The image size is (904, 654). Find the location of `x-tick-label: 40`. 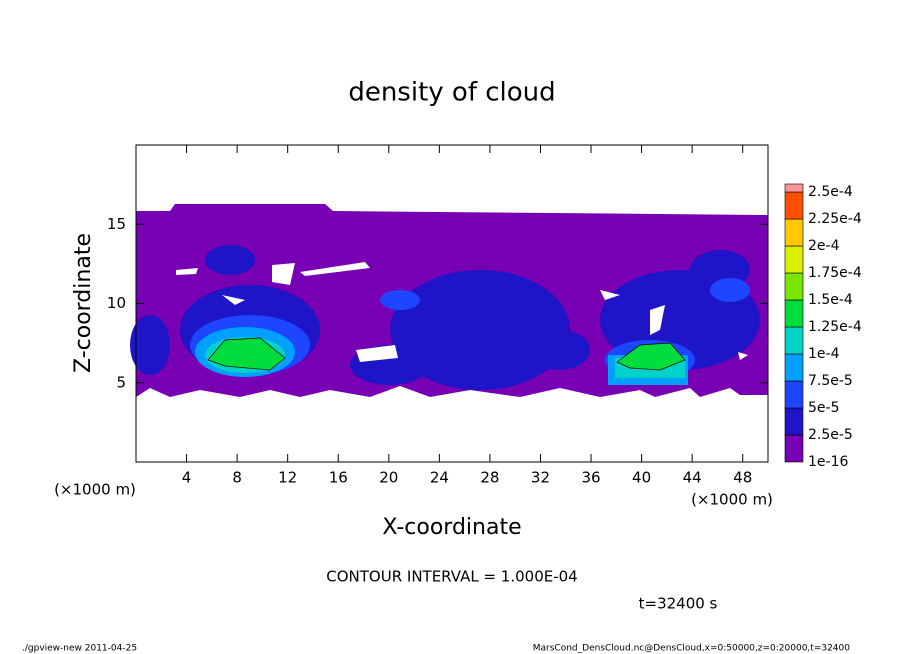

x-tick-label: 40 is located at coordinates (641, 478).